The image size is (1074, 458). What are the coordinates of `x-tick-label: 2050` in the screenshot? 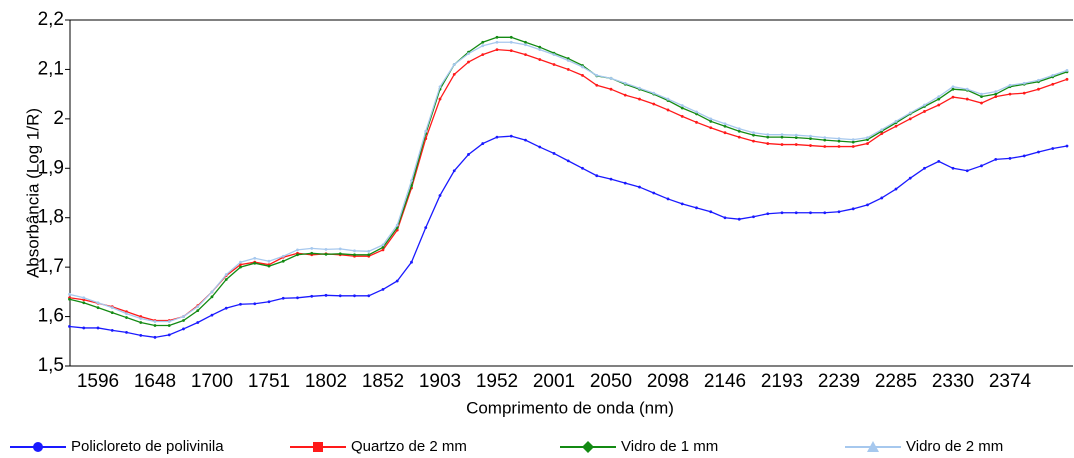 It's located at (611, 381).